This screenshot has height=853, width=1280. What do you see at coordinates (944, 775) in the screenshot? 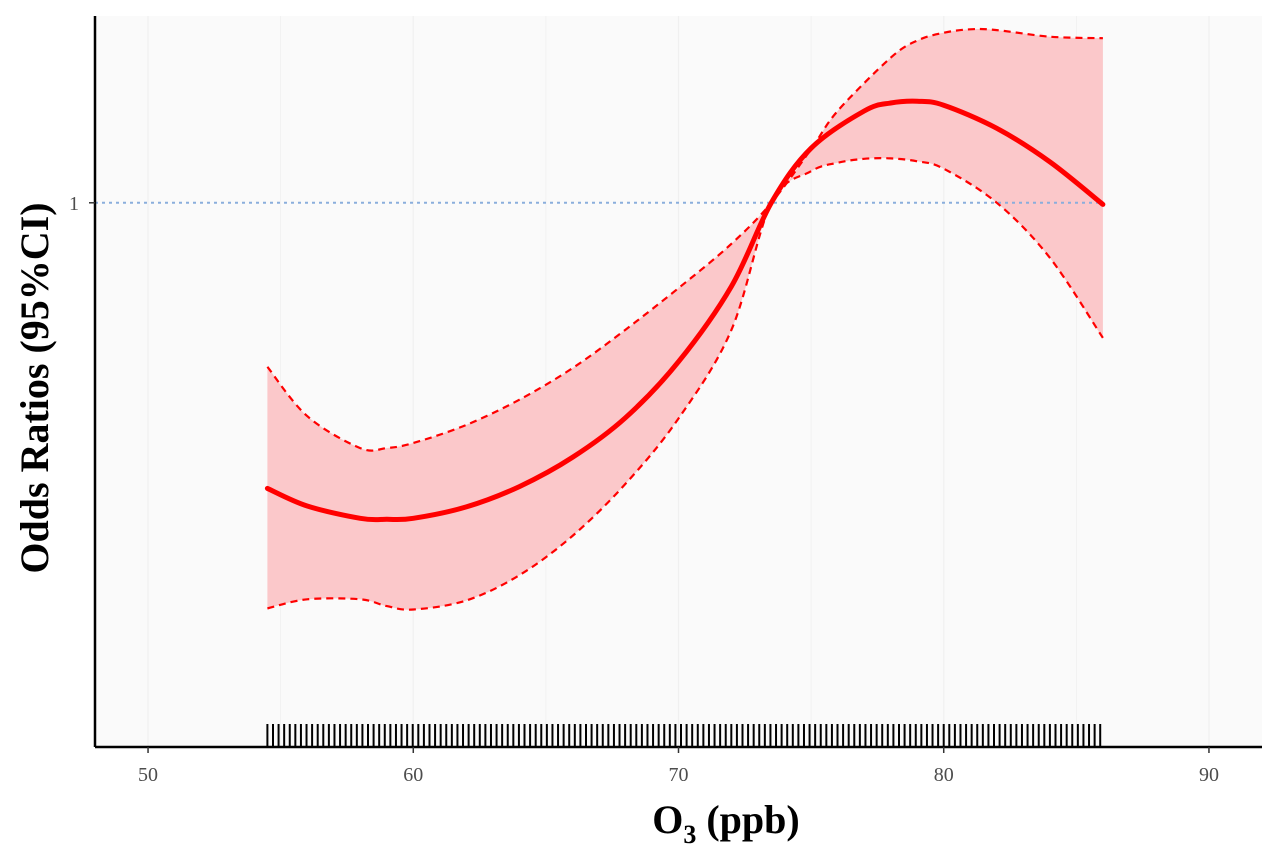
I see `x-tick-label: 80` at bounding box center [944, 775].